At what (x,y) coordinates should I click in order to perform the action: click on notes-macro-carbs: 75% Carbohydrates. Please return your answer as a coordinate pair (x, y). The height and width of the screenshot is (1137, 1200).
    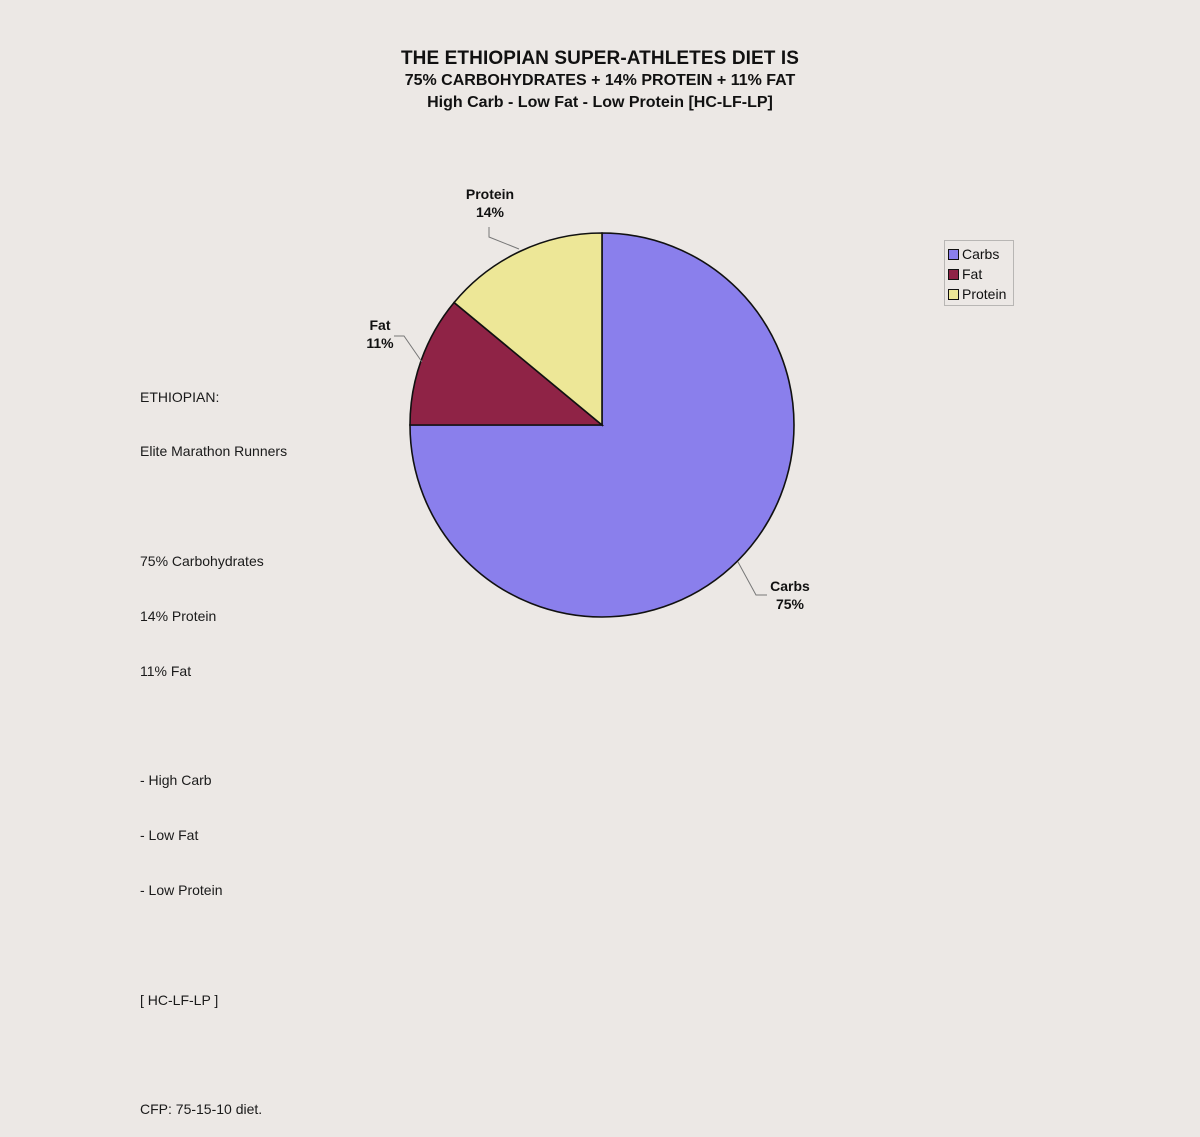
    Looking at the image, I should click on (202, 560).